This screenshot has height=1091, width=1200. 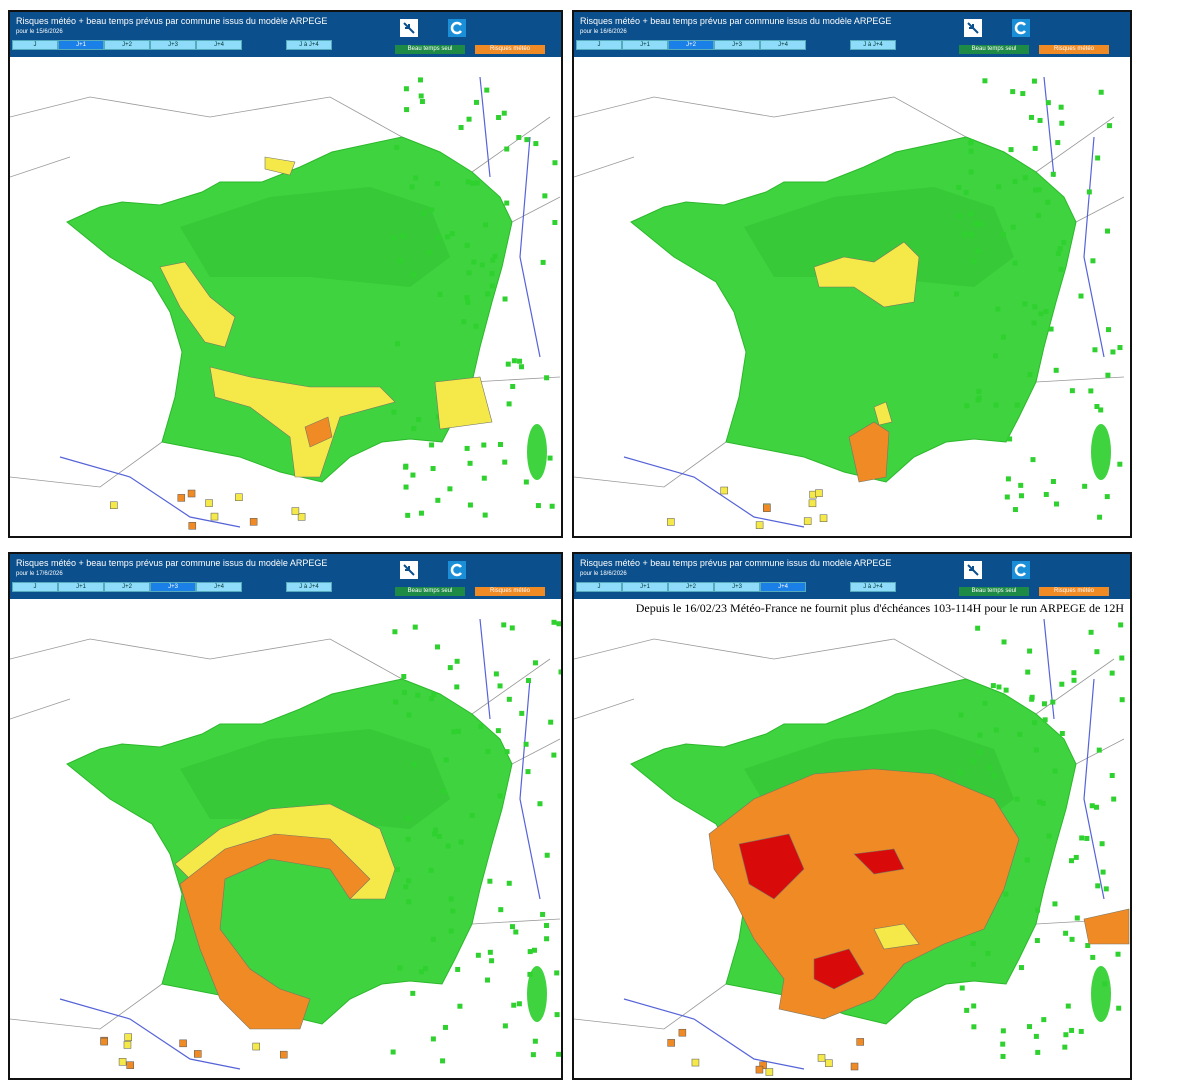 What do you see at coordinates (39, 32) in the screenshot?
I see `forecast-date: pour le 15/6/2026` at bounding box center [39, 32].